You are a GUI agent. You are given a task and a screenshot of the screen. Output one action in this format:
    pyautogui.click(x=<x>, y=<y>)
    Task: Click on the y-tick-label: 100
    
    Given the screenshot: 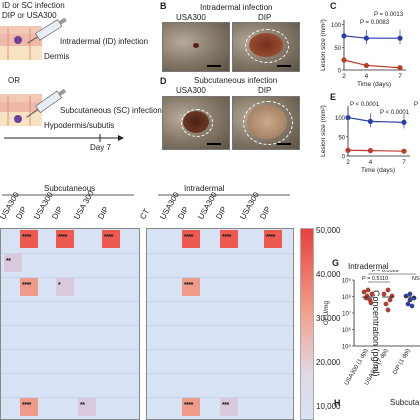 What is the action you would take?
    pyautogui.click(x=340, y=119)
    